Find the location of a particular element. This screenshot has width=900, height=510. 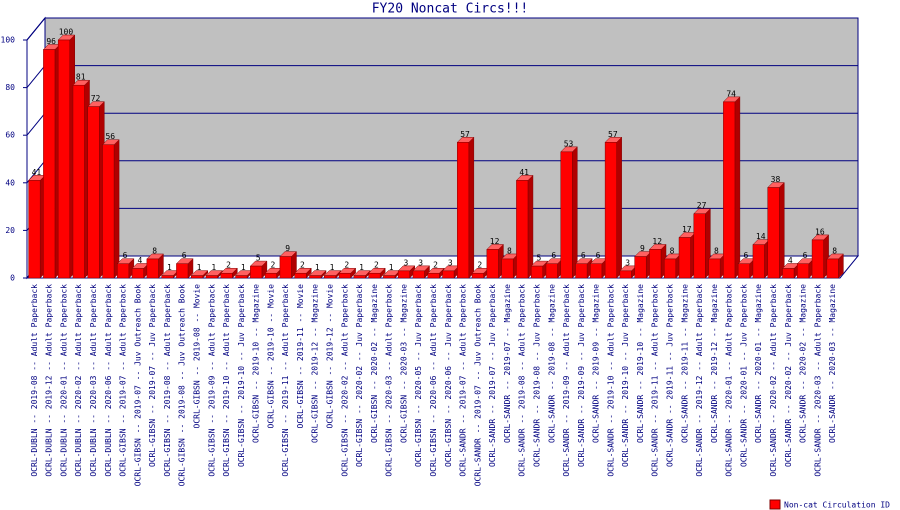

x-tick-label: OCRL-SANDR -- 2019-08 -- Magazine is located at coordinates (551, 363).